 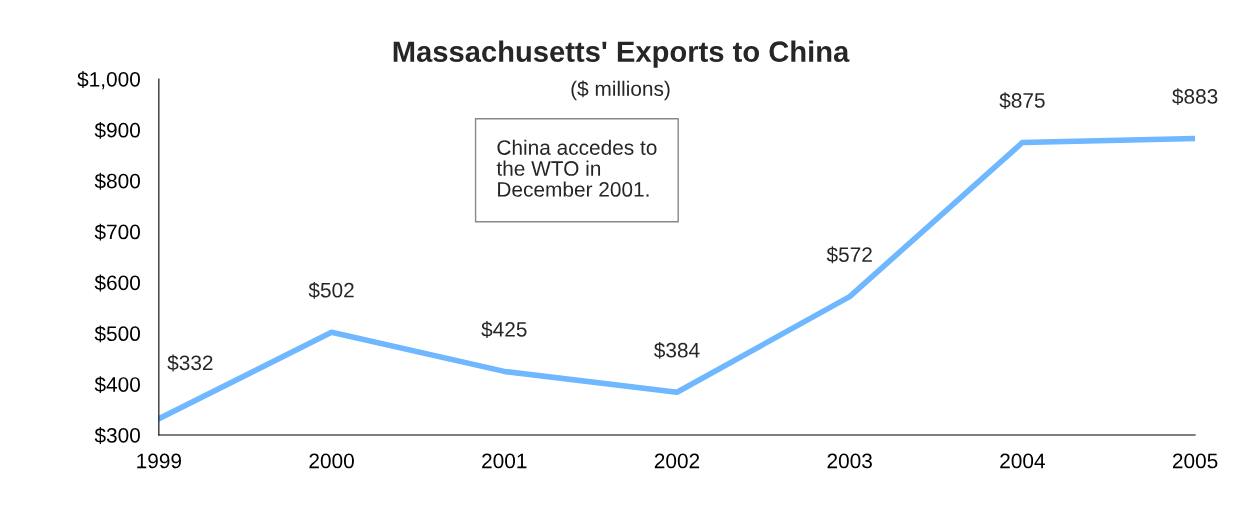 What do you see at coordinates (117, 334) in the screenshot?
I see `y-tick-label: $500` at bounding box center [117, 334].